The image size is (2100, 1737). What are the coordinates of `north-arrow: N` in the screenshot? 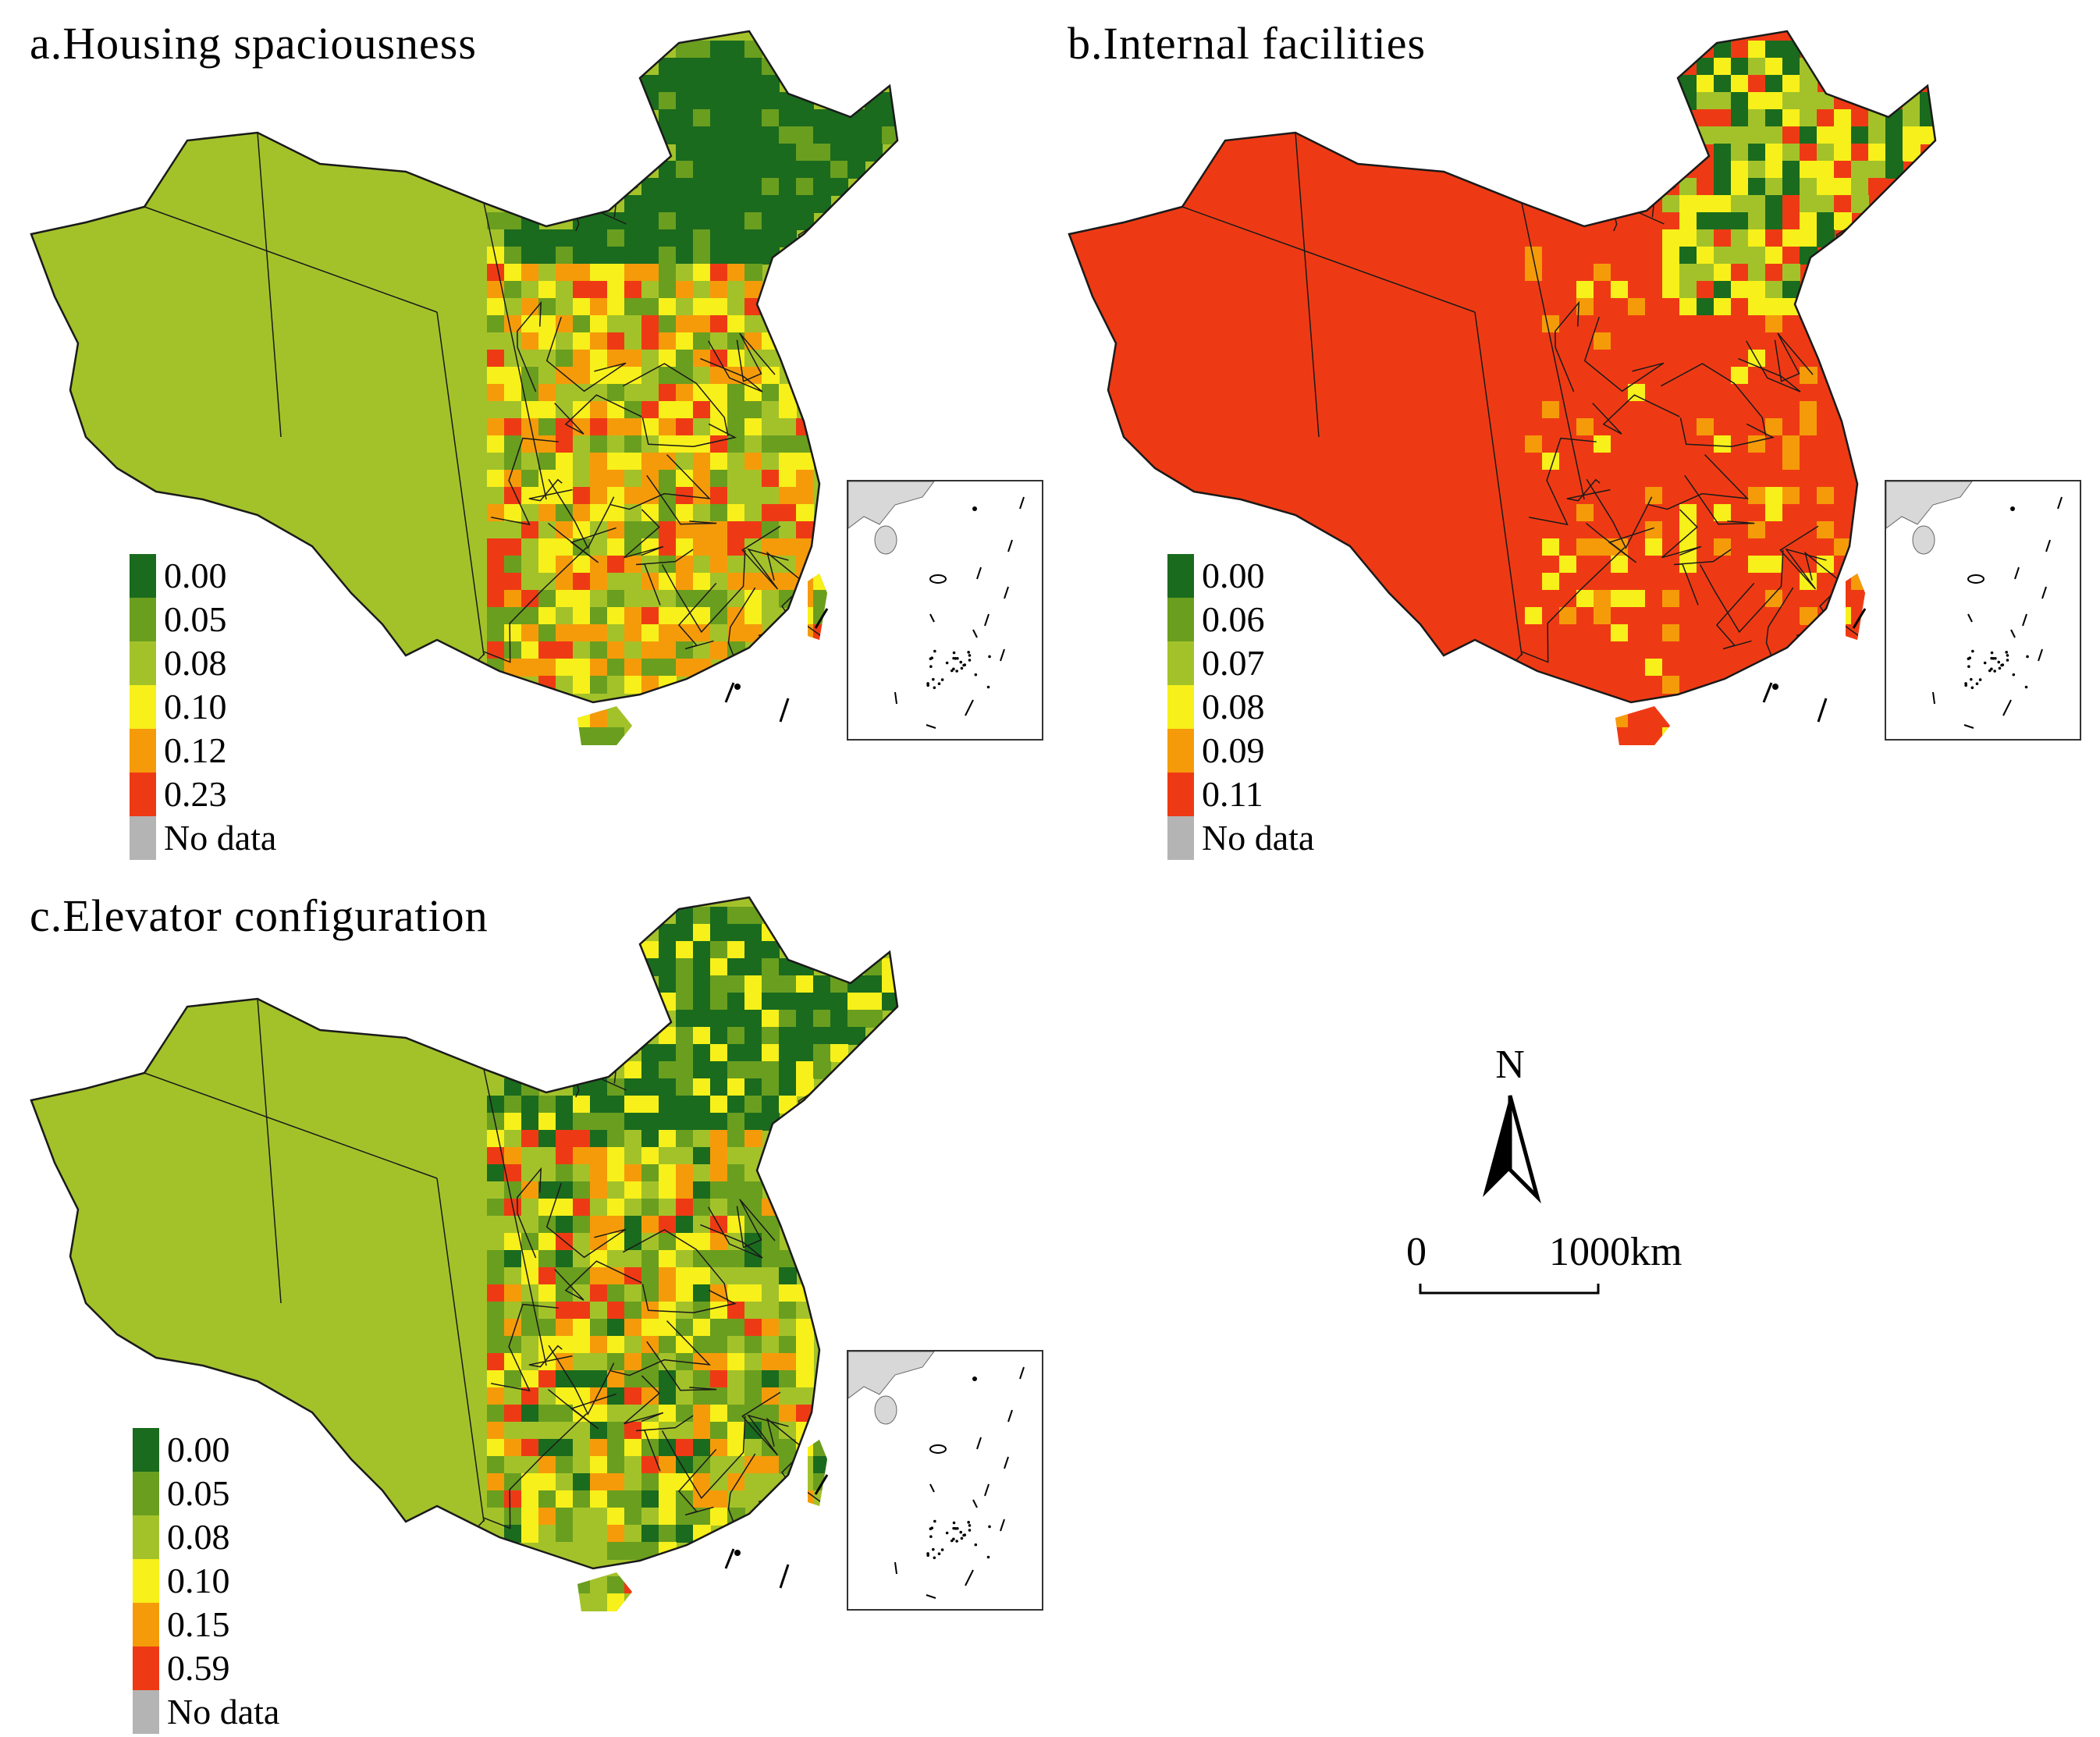 It's located at (1510, 1123).